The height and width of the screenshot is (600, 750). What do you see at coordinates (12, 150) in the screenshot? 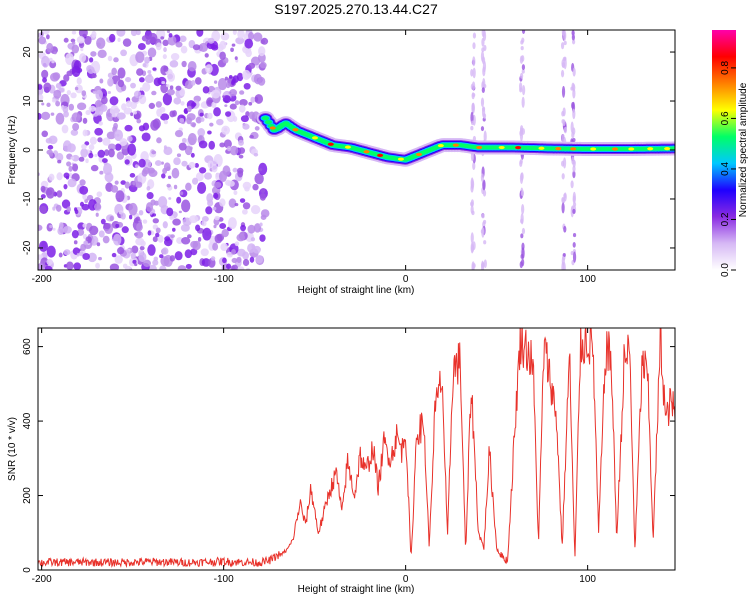
I see `spectrogram-y-label: Frequency (Hz)` at bounding box center [12, 150].